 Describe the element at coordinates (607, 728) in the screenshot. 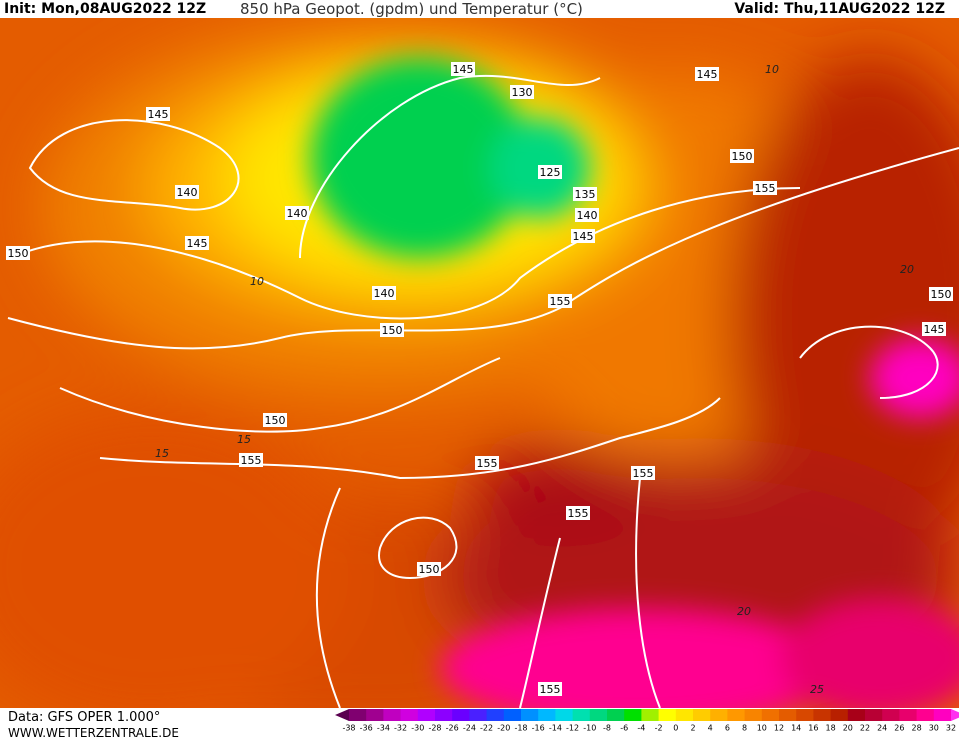

I see `colorbar-label: -8` at that location.